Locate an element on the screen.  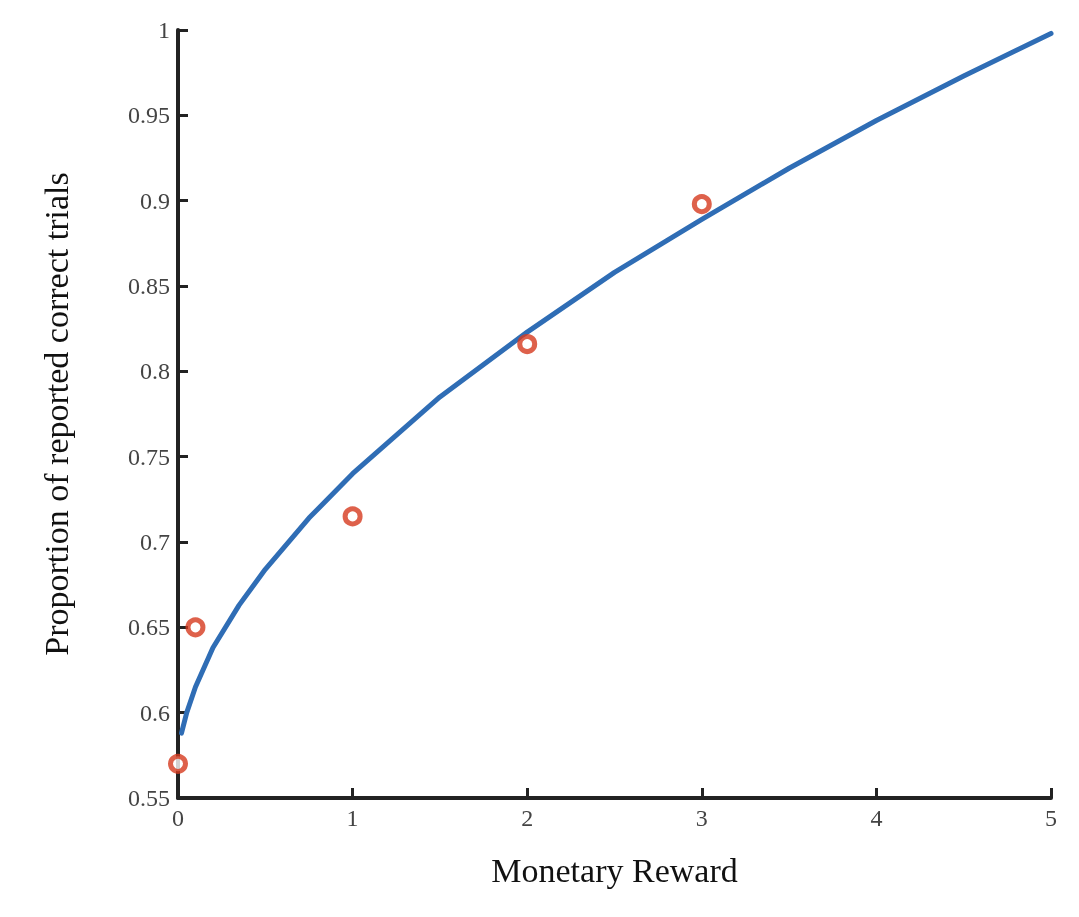
y-axis-title: Proportion of reported correct trials is located at coordinates (56, 414).